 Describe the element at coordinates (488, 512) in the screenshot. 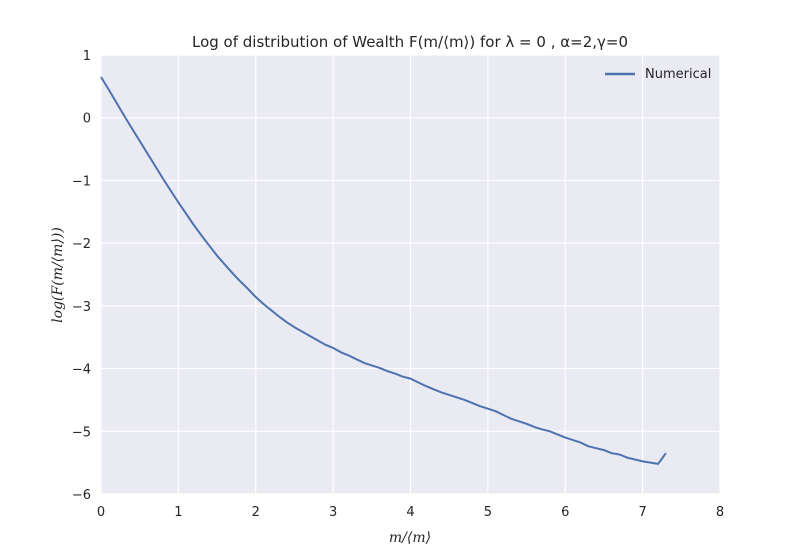

I see `x-tick-label: 5` at that location.